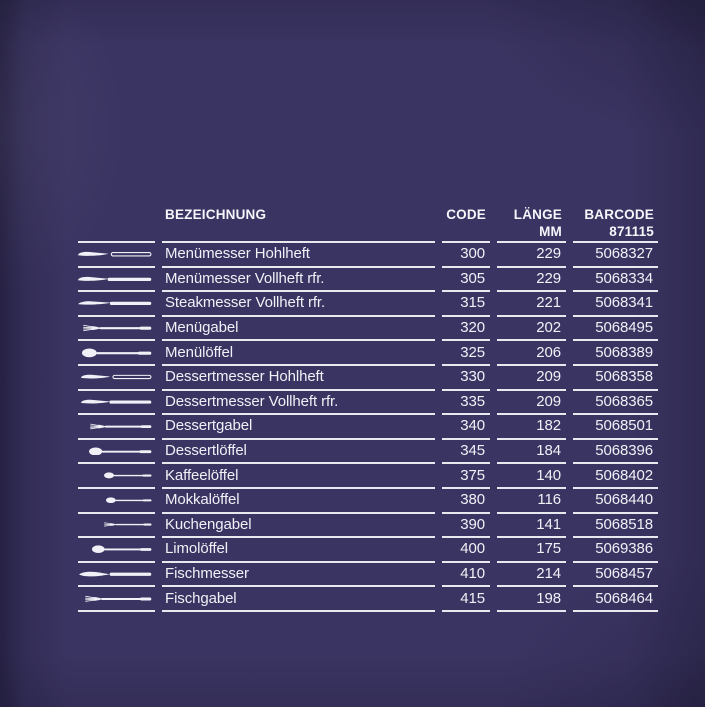  I want to click on table-row: Dessertmesser Hohlheft 330 209 5068358, so click(368, 378).